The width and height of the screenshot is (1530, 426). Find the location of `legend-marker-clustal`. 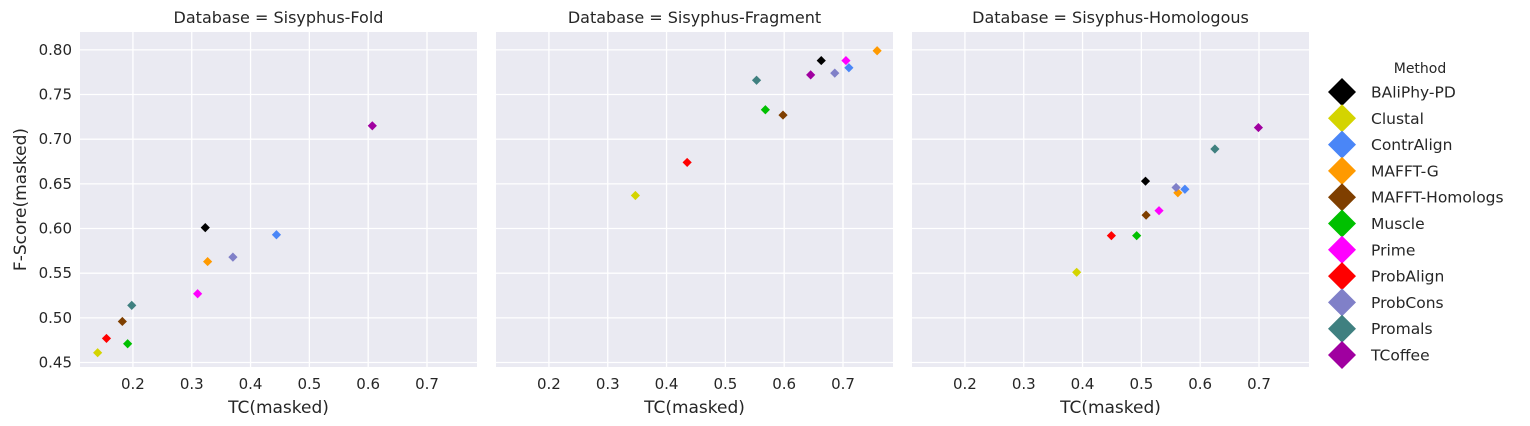

legend-marker-clustal is located at coordinates (1342, 118).